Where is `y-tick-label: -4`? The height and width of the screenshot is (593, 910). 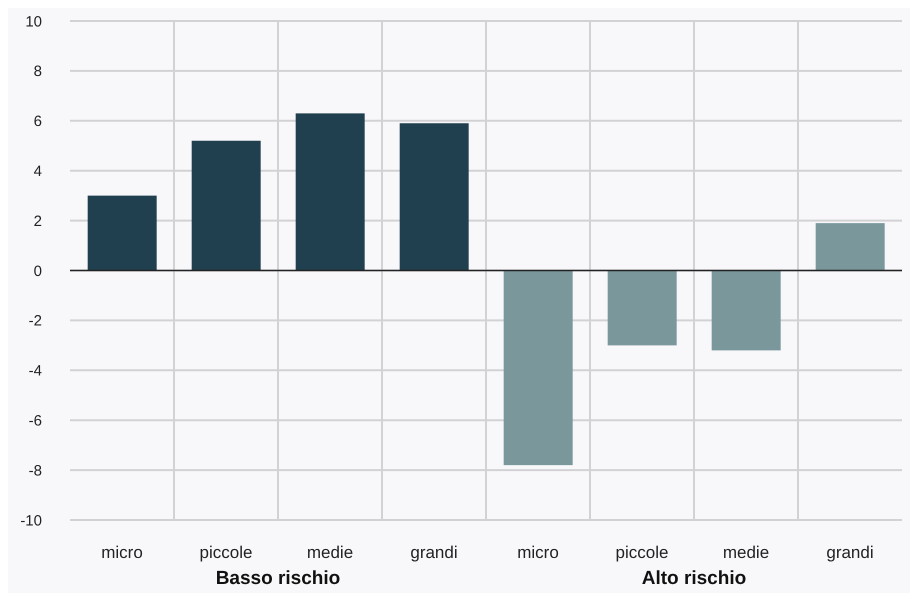
y-tick-label: -4 is located at coordinates (35, 371).